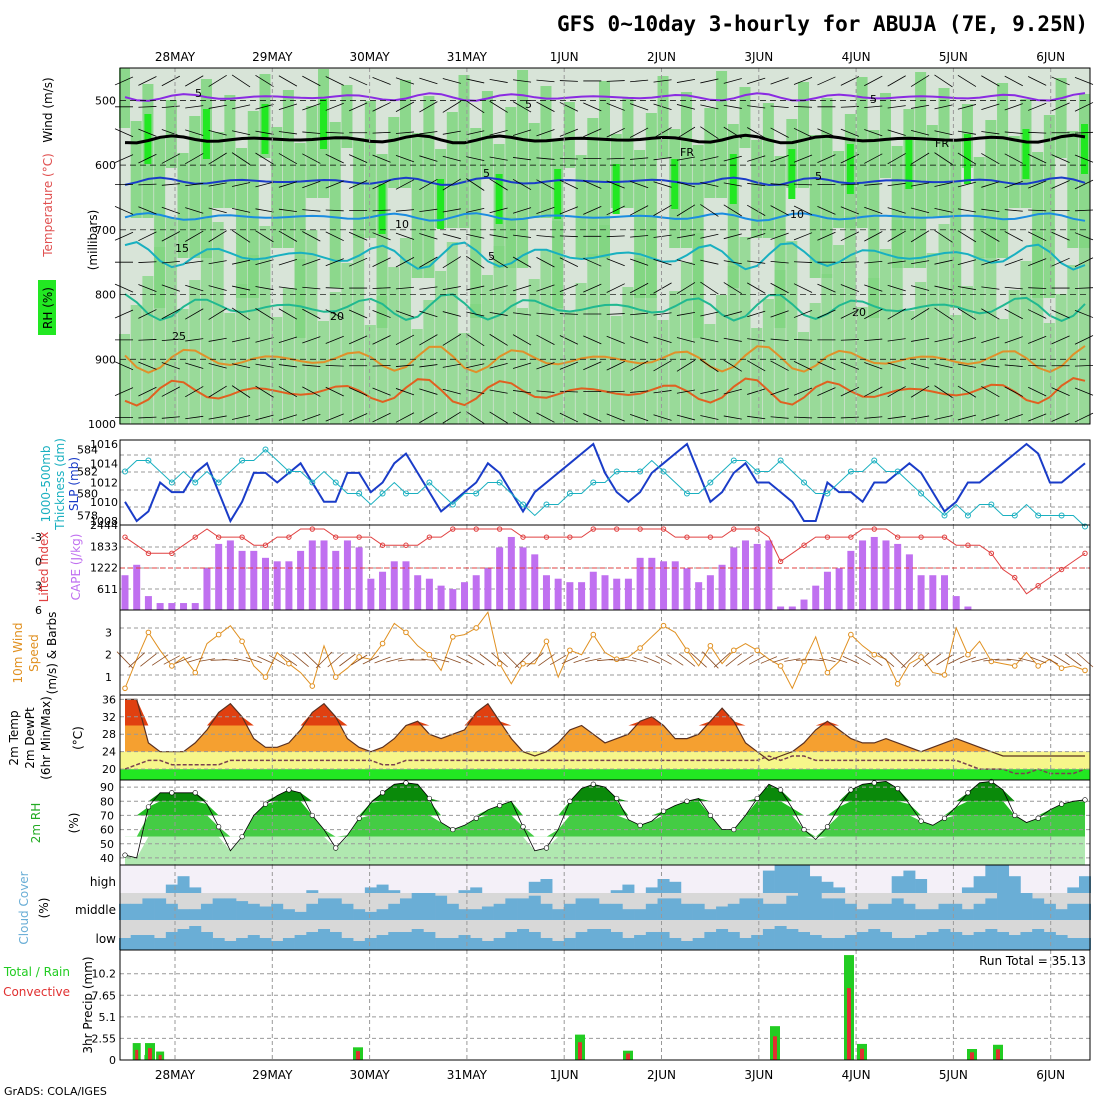 Image resolution: width=1100 pixels, height=1100 pixels. What do you see at coordinates (369, 57) in the screenshot?
I see `date-label-top: 30MAY` at bounding box center [369, 57].